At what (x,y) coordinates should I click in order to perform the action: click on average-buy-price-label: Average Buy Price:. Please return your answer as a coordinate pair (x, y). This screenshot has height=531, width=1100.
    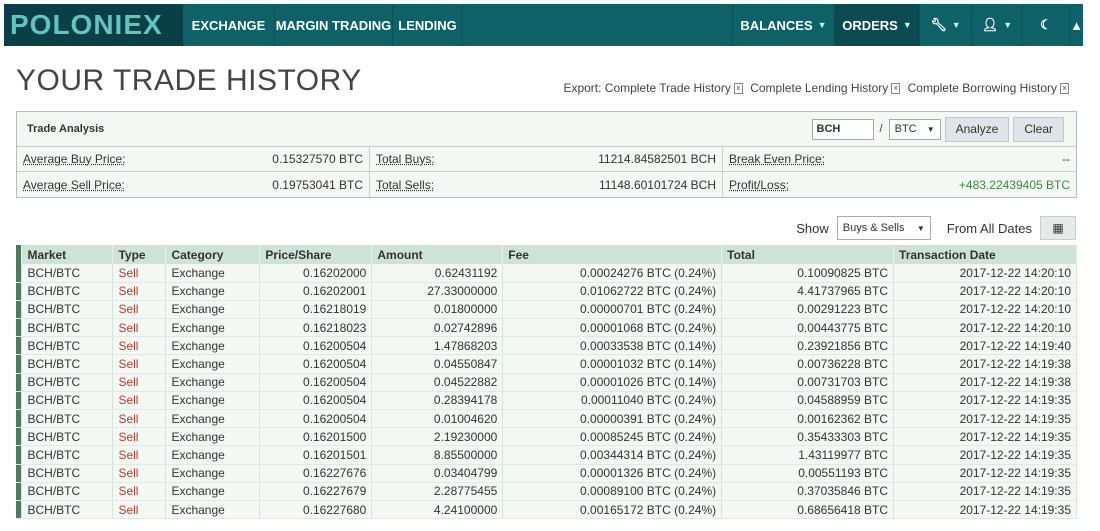
    Looking at the image, I should click on (74, 159).